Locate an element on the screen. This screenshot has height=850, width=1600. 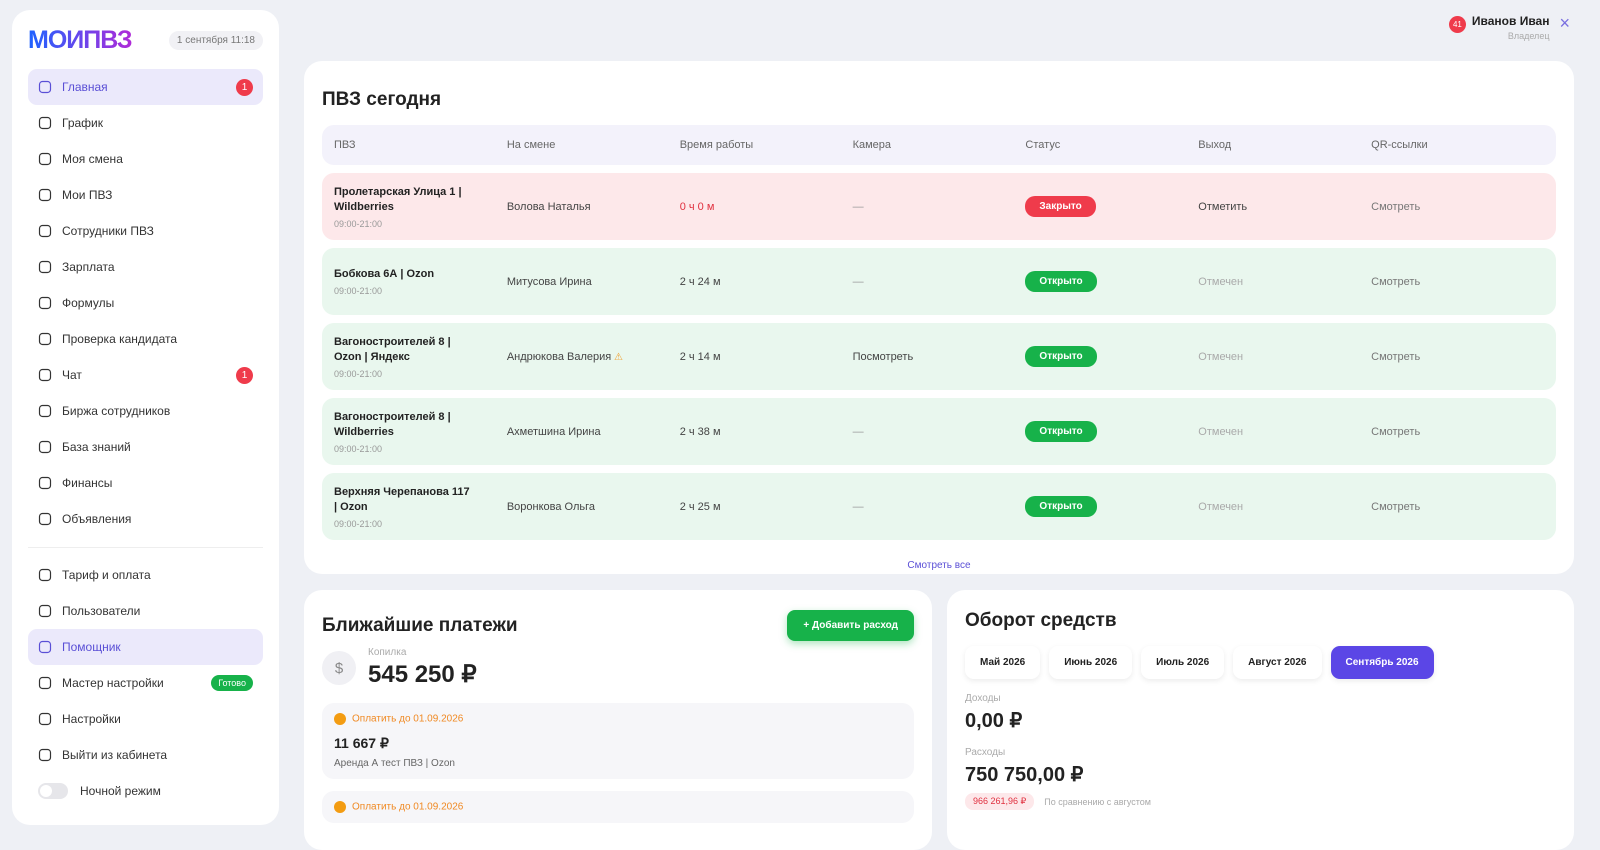
menu-item: Объявления is located at coordinates (145, 519).